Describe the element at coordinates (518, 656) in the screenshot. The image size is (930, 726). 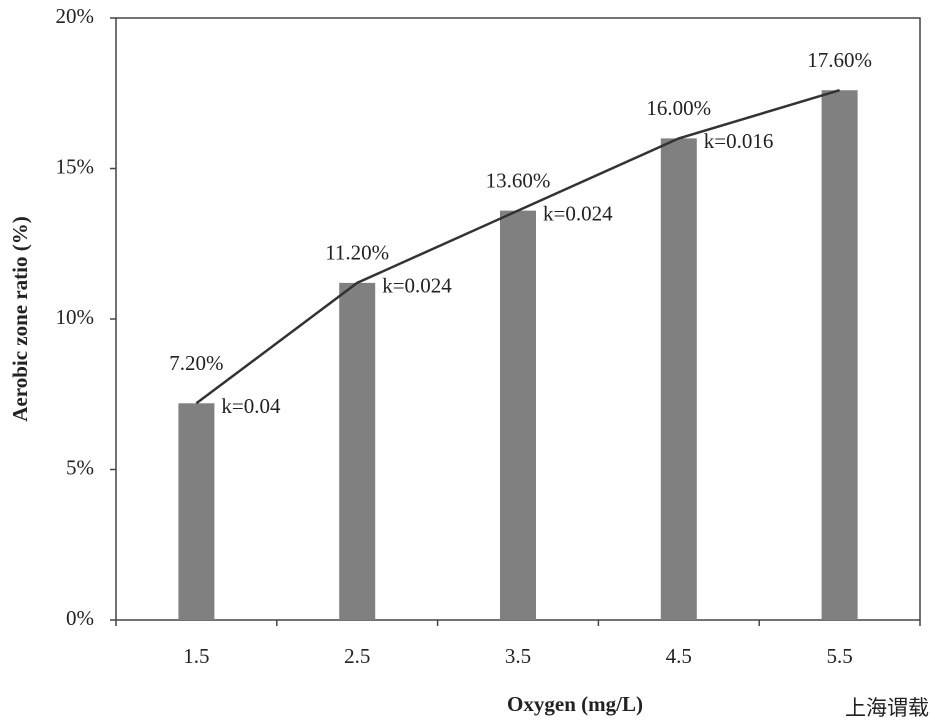
I see `x-tick-label: 3.5` at that location.